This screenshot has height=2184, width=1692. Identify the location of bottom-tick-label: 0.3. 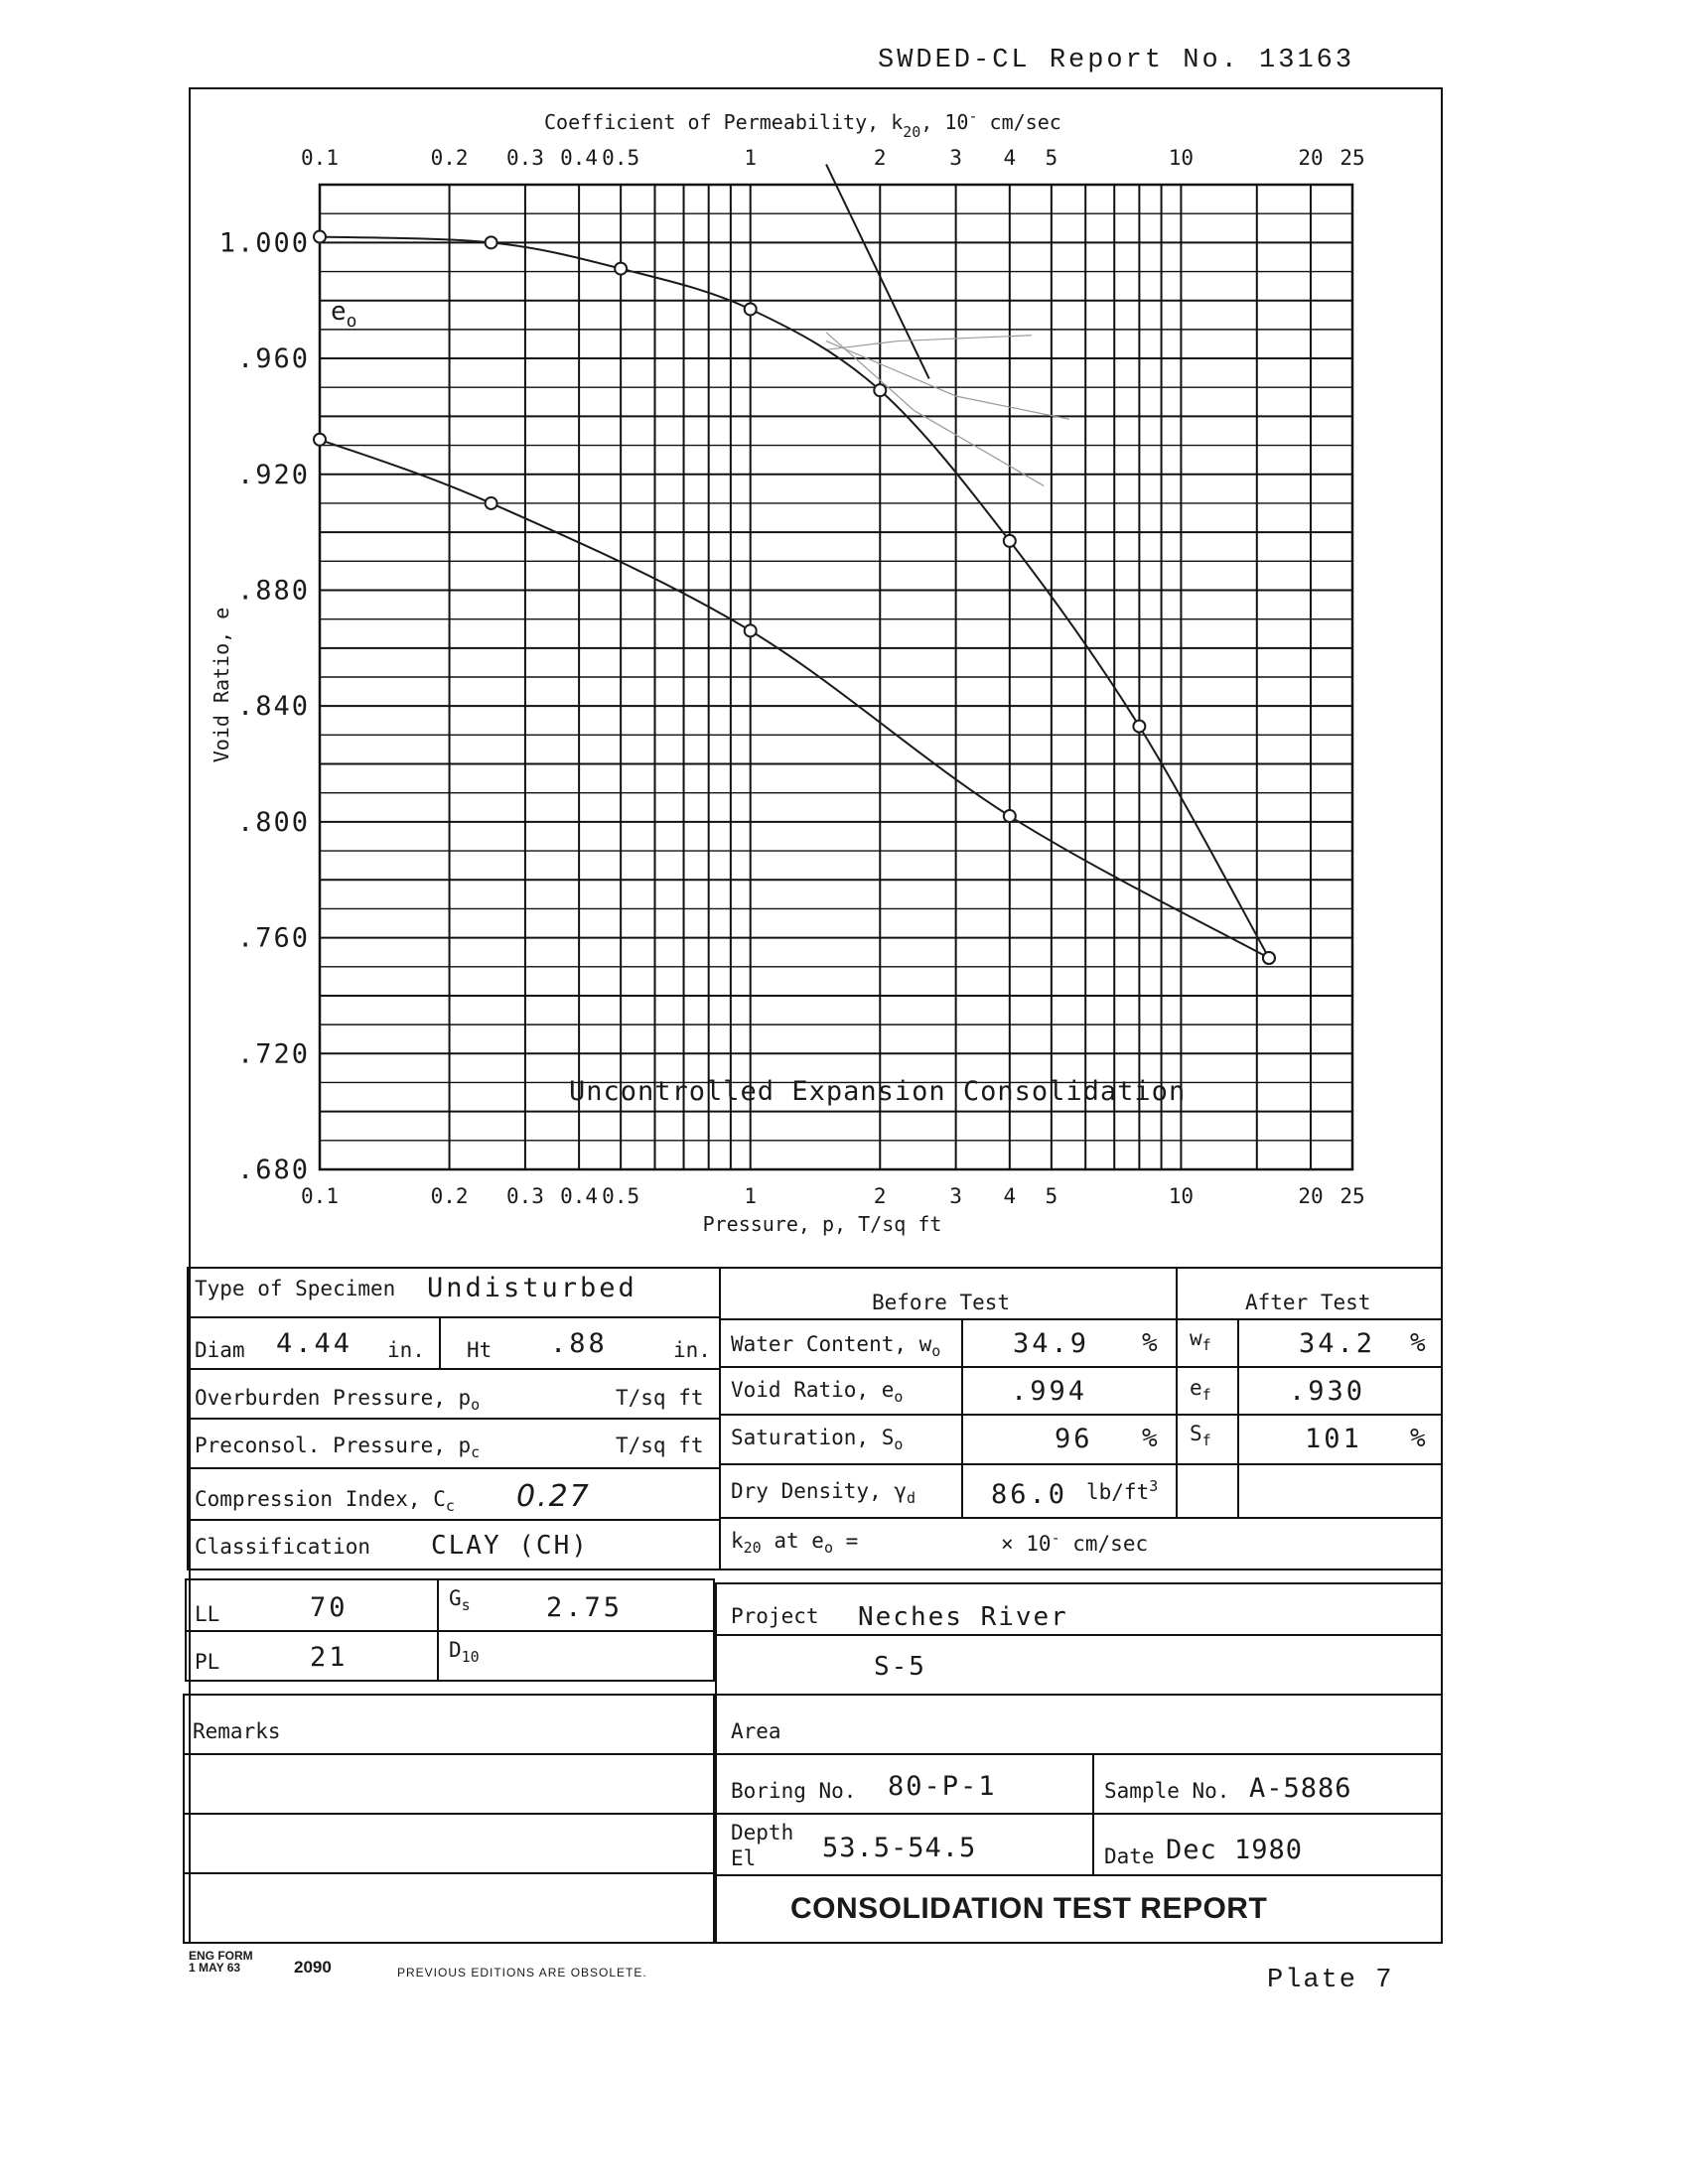
(525, 1196).